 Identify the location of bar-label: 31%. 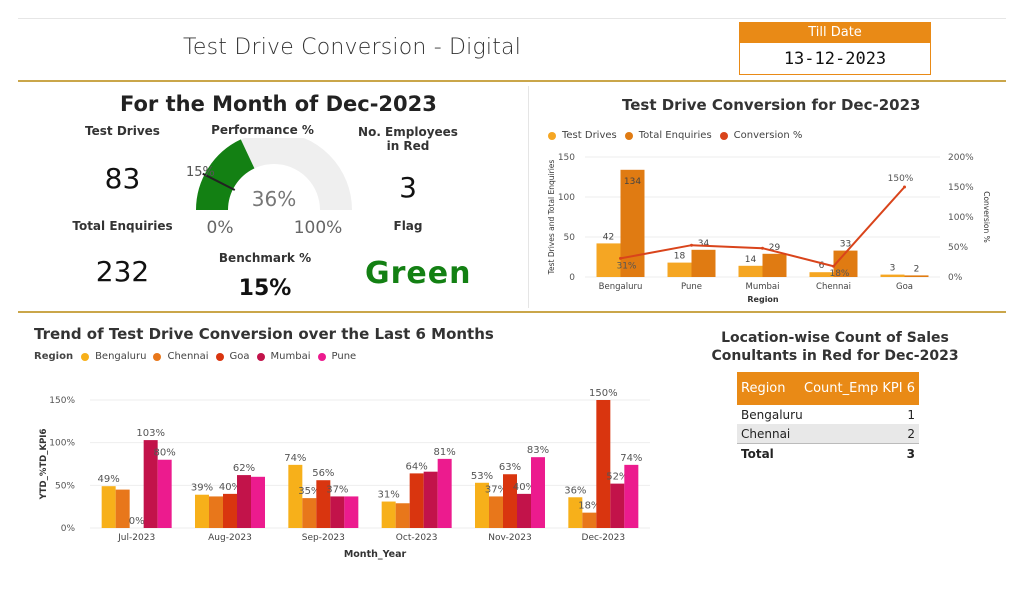
(389, 495).